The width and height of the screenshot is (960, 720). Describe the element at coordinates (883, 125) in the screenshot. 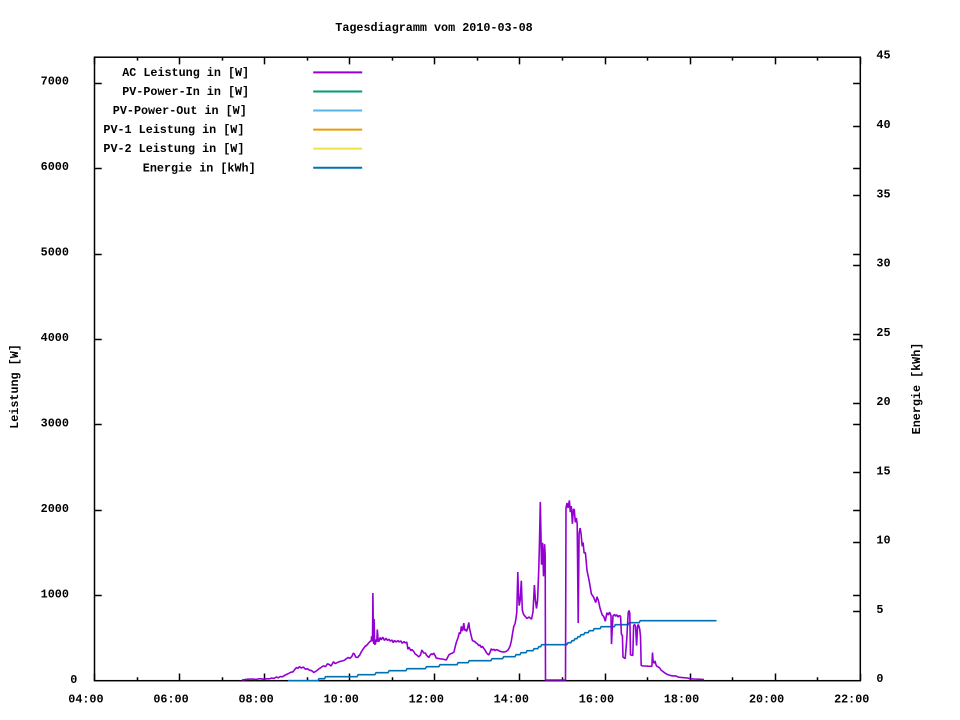

I see `svg-text: 40` at that location.